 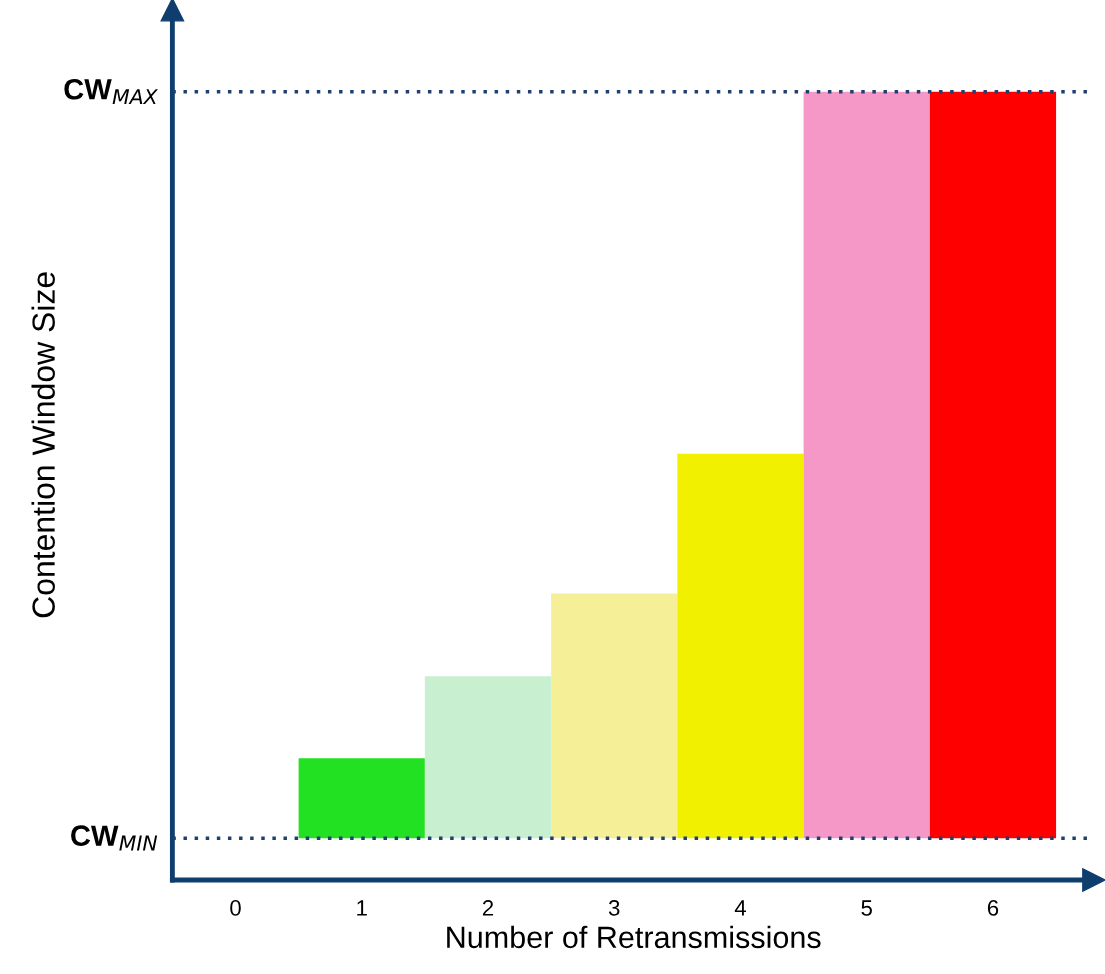 What do you see at coordinates (488, 908) in the screenshot?
I see `x-tick-label: 2` at bounding box center [488, 908].